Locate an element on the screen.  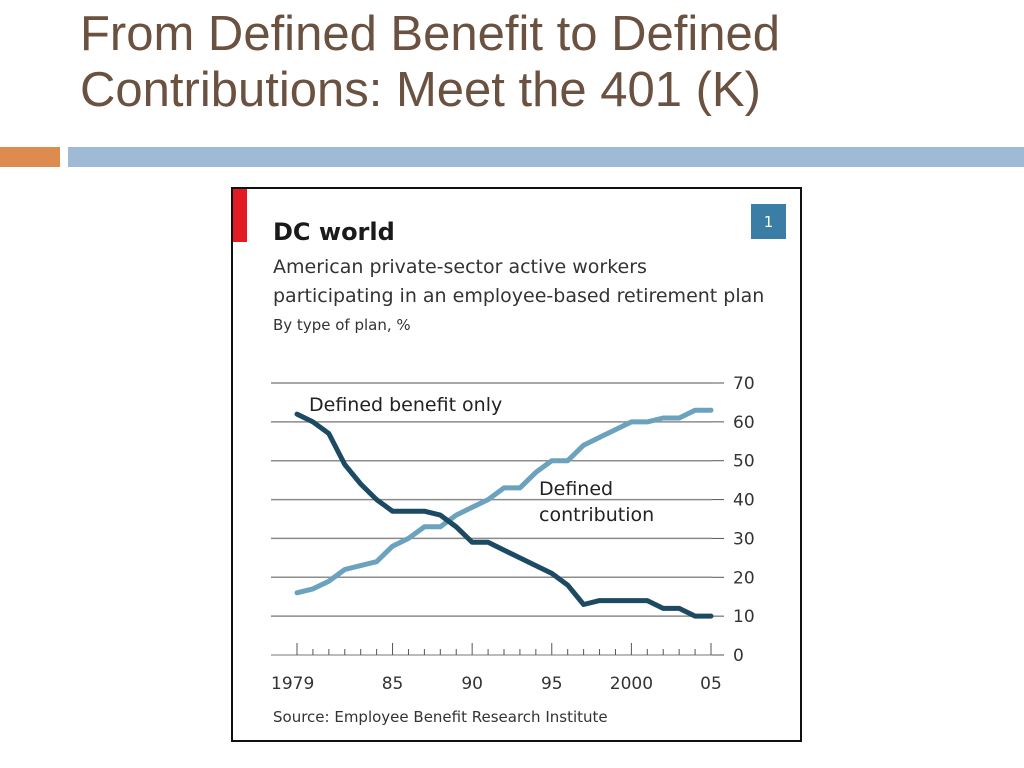
series-line-defined-benefit is located at coordinates (504, 515).